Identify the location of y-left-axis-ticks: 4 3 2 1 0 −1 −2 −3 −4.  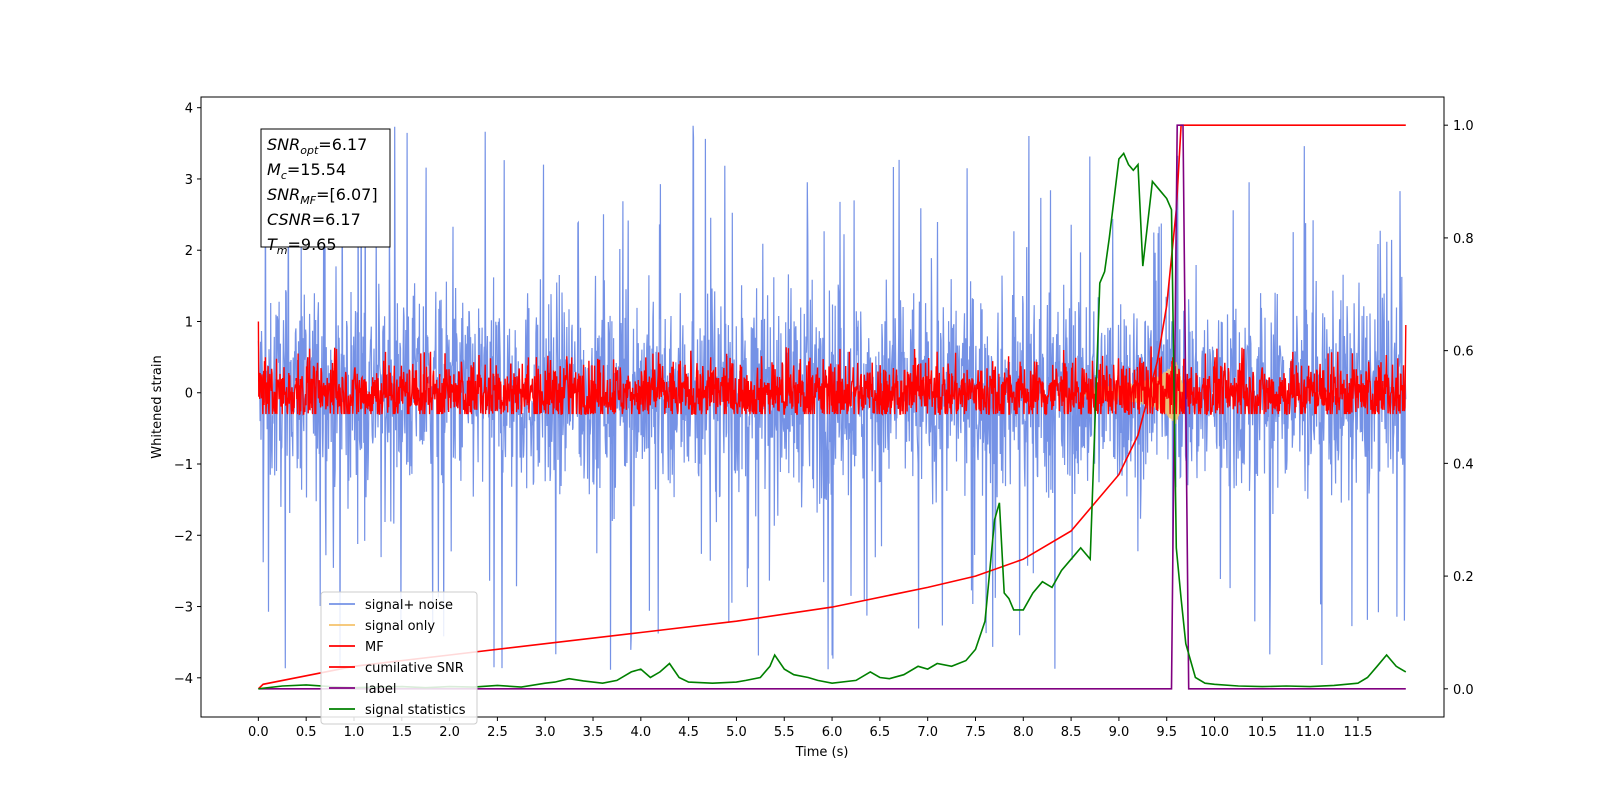
(187, 394).